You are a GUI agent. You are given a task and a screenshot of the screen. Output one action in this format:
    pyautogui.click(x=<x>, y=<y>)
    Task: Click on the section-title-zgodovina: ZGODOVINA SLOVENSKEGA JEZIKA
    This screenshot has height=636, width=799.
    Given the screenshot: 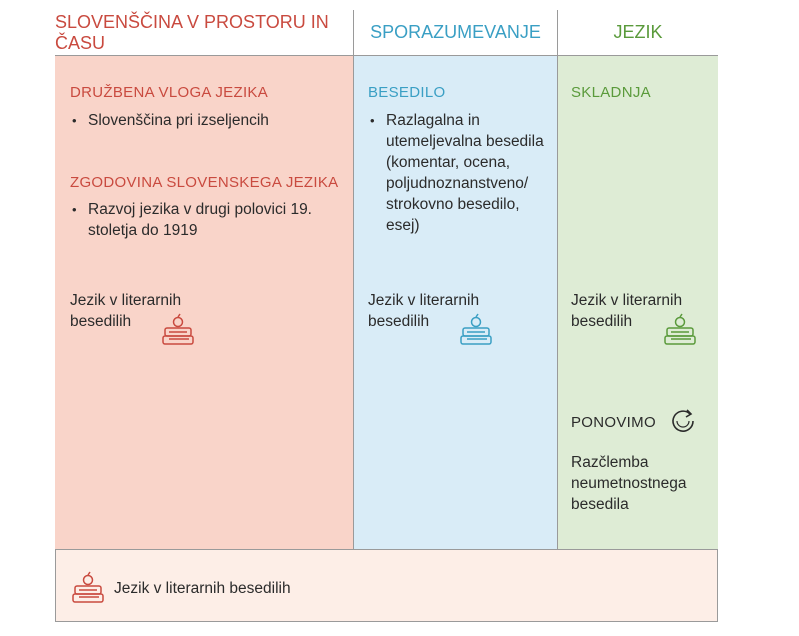 What is the action you would take?
    pyautogui.click(x=204, y=182)
    